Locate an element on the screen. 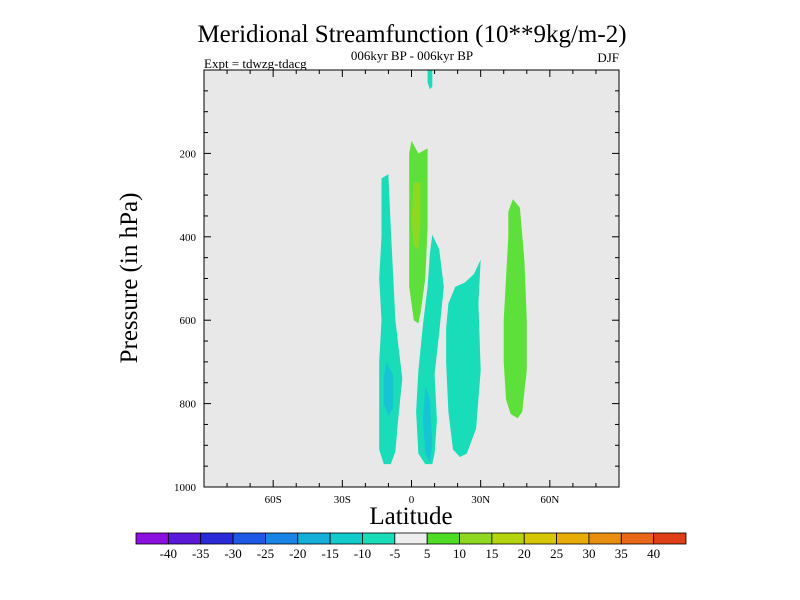 This screenshot has height=600, width=800. contour-cell-5N is located at coordinates (430, 349).